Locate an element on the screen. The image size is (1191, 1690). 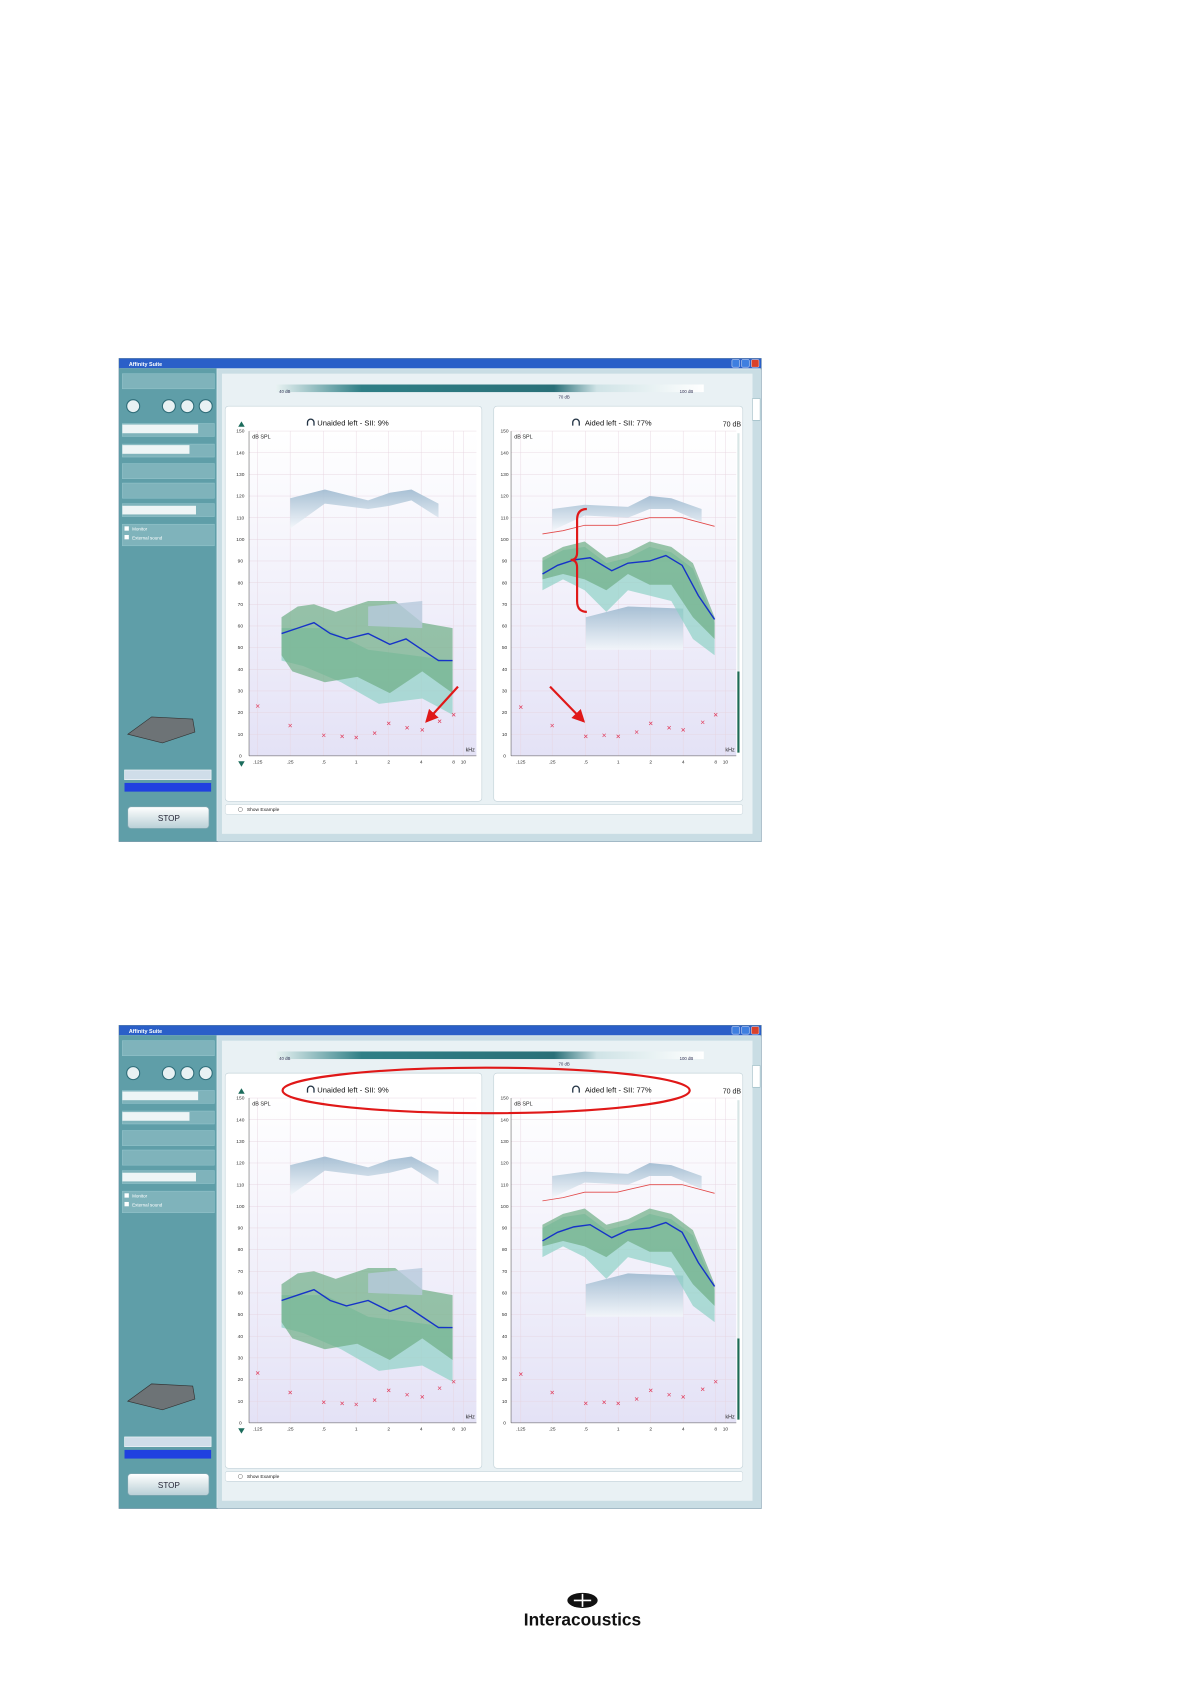
y-tick-label: 40 is located at coordinates (241, 670).